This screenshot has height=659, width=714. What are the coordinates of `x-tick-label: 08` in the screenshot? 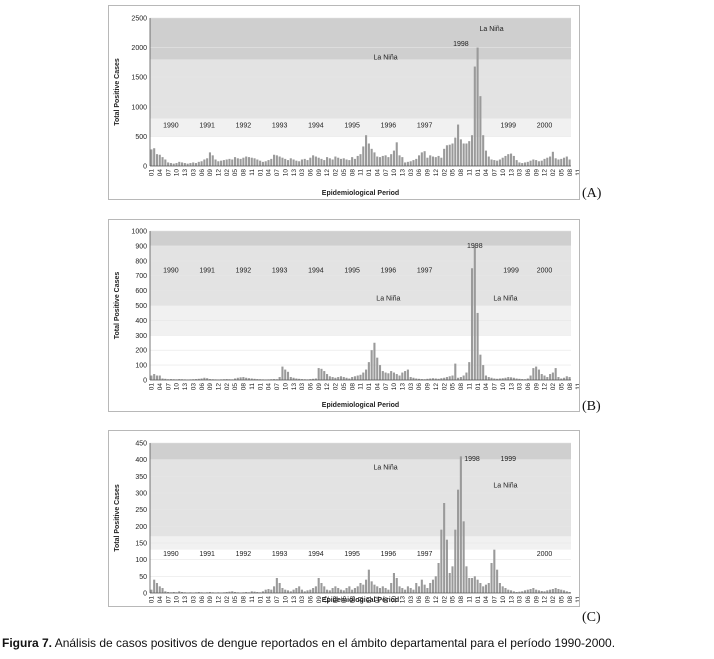 It's located at (461, 387).